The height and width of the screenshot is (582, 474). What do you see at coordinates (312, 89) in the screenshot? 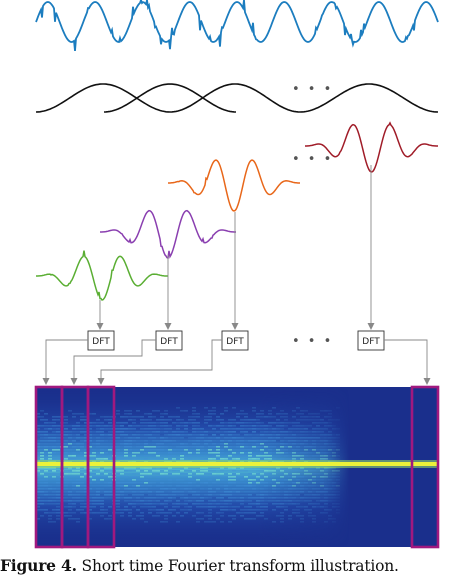
I see `window-ellipsis: • • •` at bounding box center [312, 89].